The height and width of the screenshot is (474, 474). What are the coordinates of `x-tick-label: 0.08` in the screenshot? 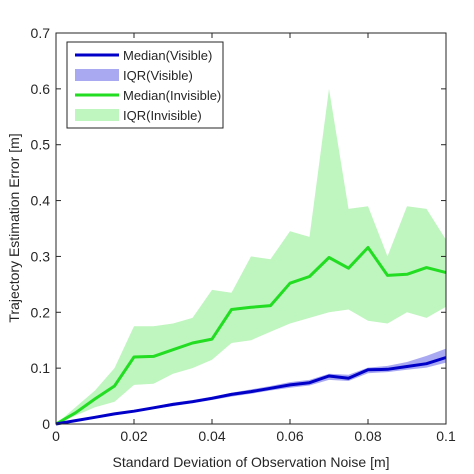 It's located at (367, 436).